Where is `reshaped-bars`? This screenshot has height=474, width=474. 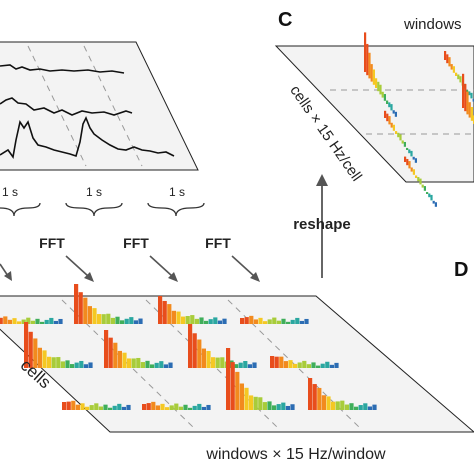
reshaped-bars is located at coordinates (419, 119).